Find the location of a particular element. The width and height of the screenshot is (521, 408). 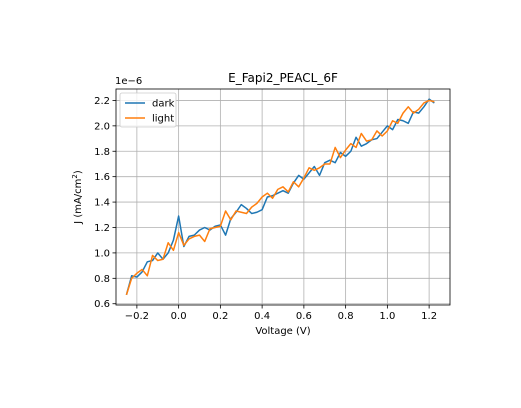

y-axis-label-superscript: 2 is located at coordinates (75, 176).